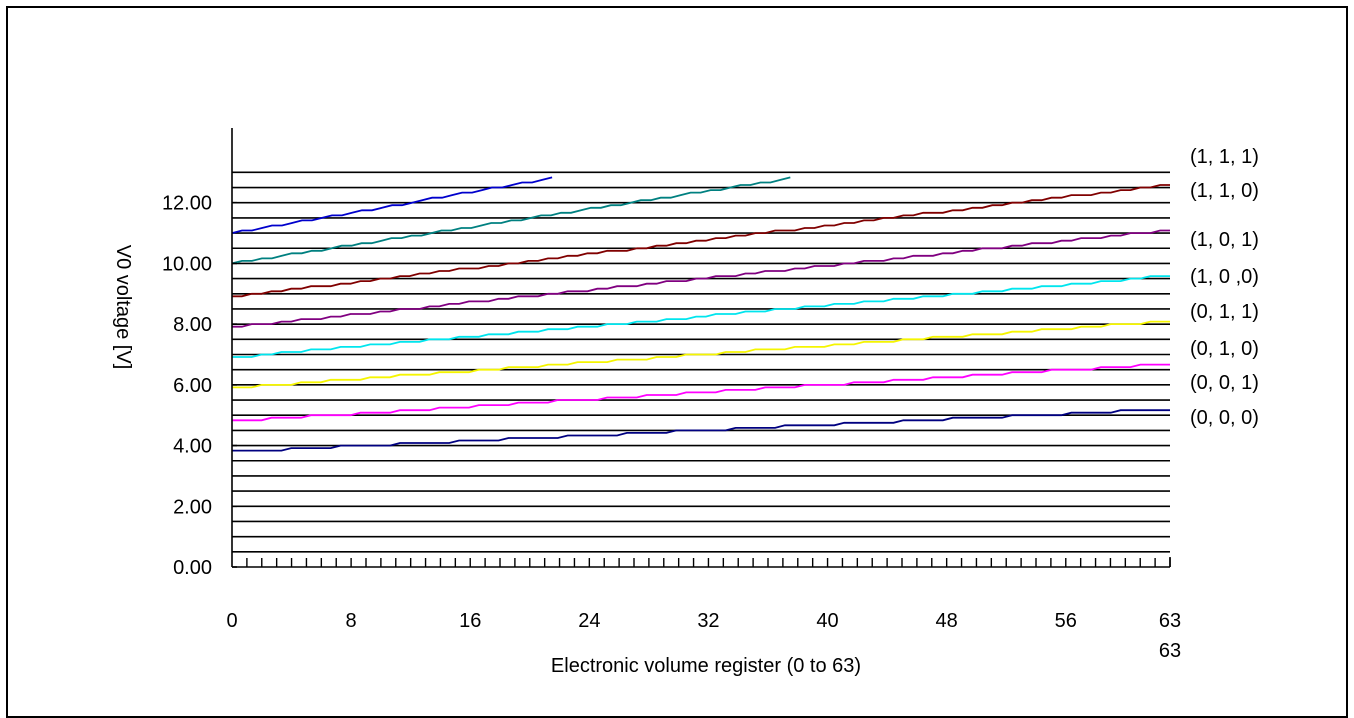 The height and width of the screenshot is (718, 1354). What do you see at coordinates (827, 621) in the screenshot?
I see `x-tick-label: 40` at bounding box center [827, 621].